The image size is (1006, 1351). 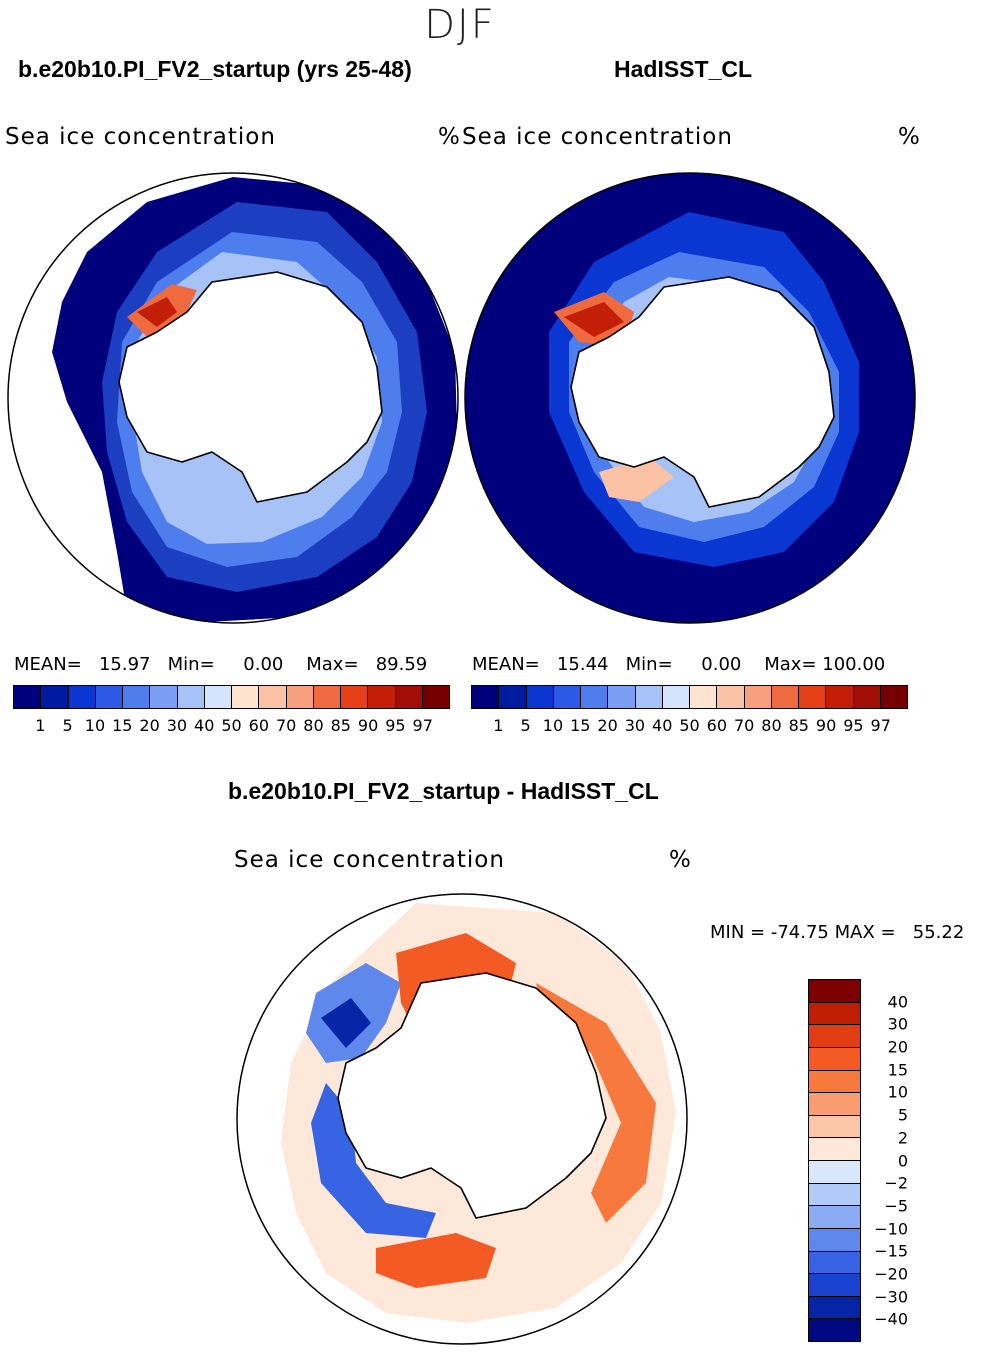 What do you see at coordinates (368, 725) in the screenshot?
I see `model-colorbar-tick-label: 90` at bounding box center [368, 725].